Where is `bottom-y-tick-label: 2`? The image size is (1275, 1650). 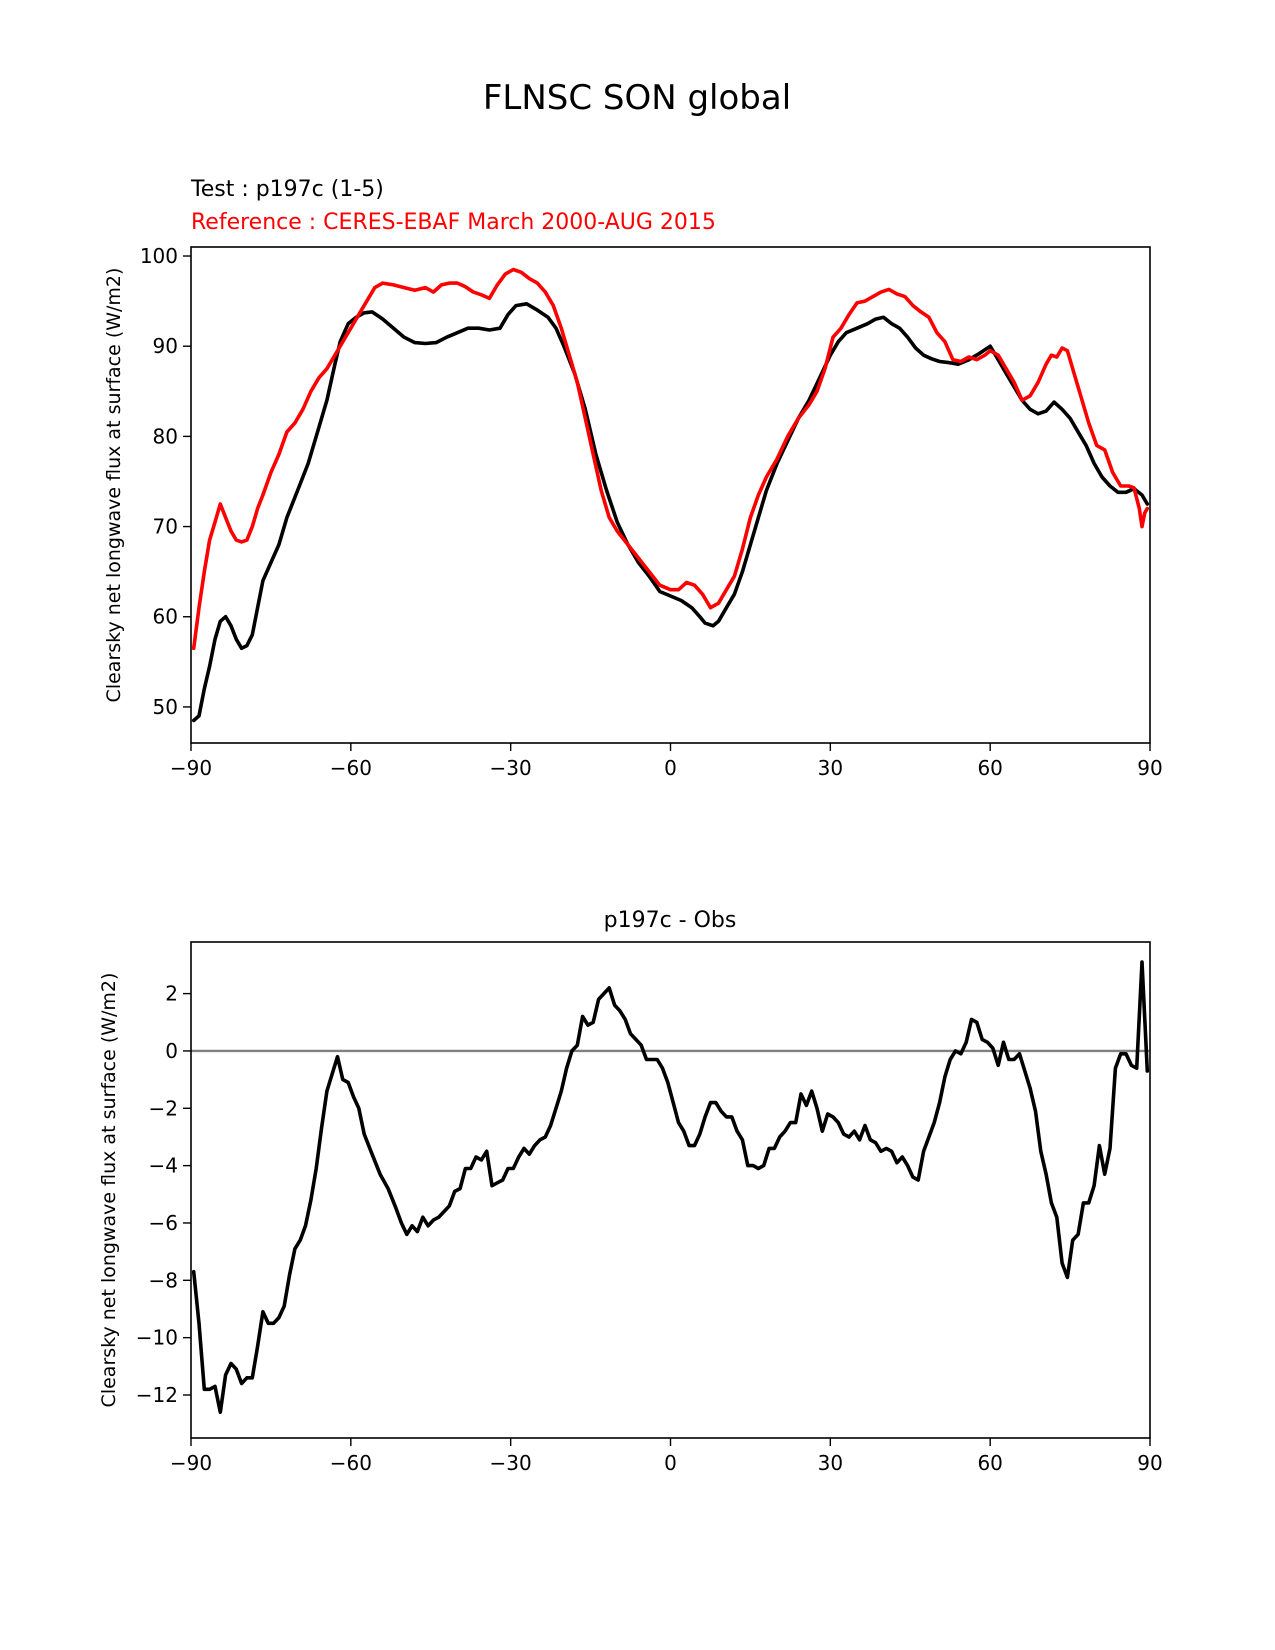
bottom-y-tick-label: 2 is located at coordinates (171, 994).